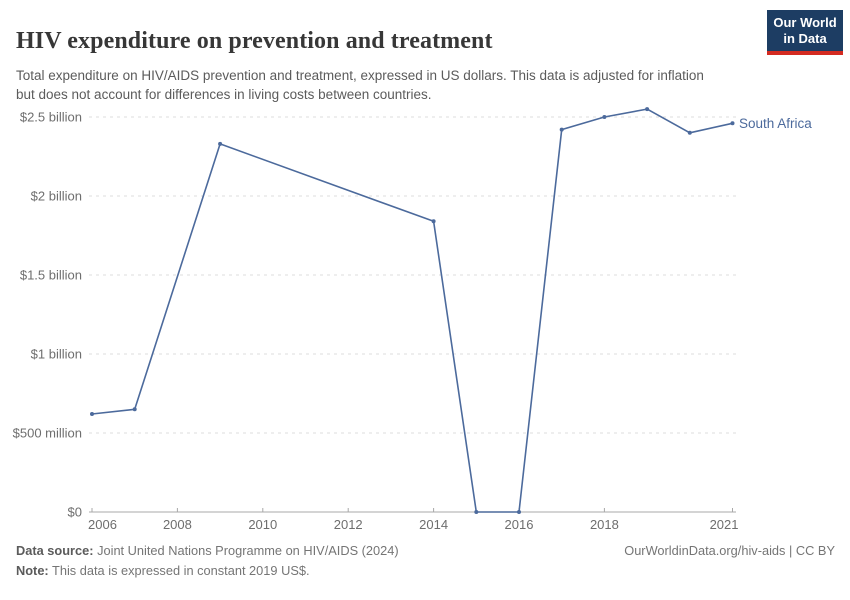 This screenshot has height=600, width=850. Describe the element at coordinates (724, 524) in the screenshot. I see `x-tick-label: 2021` at that location.